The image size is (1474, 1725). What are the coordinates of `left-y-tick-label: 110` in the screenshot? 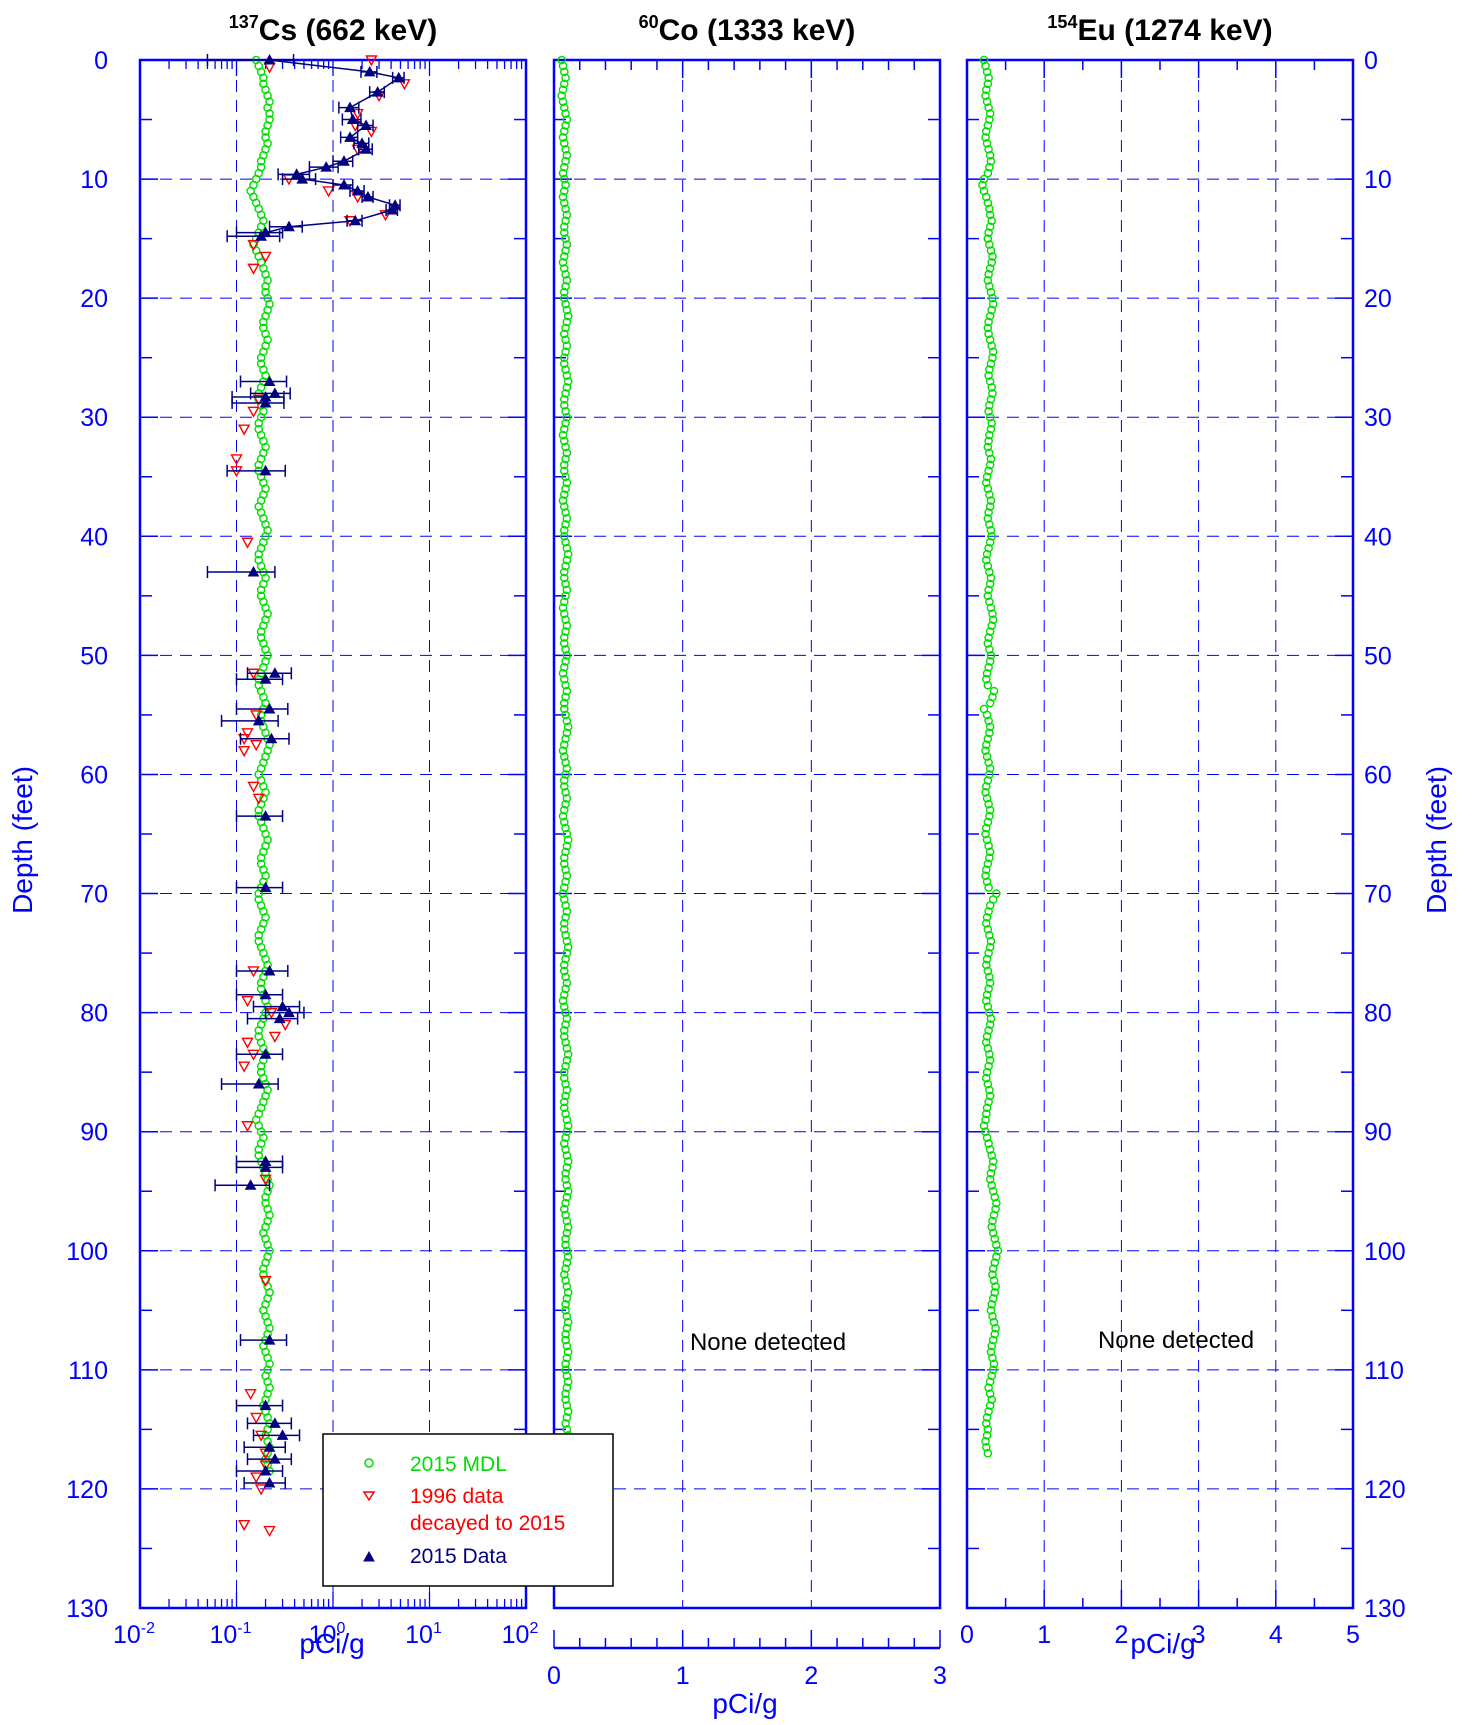 It's located at (88, 1371).